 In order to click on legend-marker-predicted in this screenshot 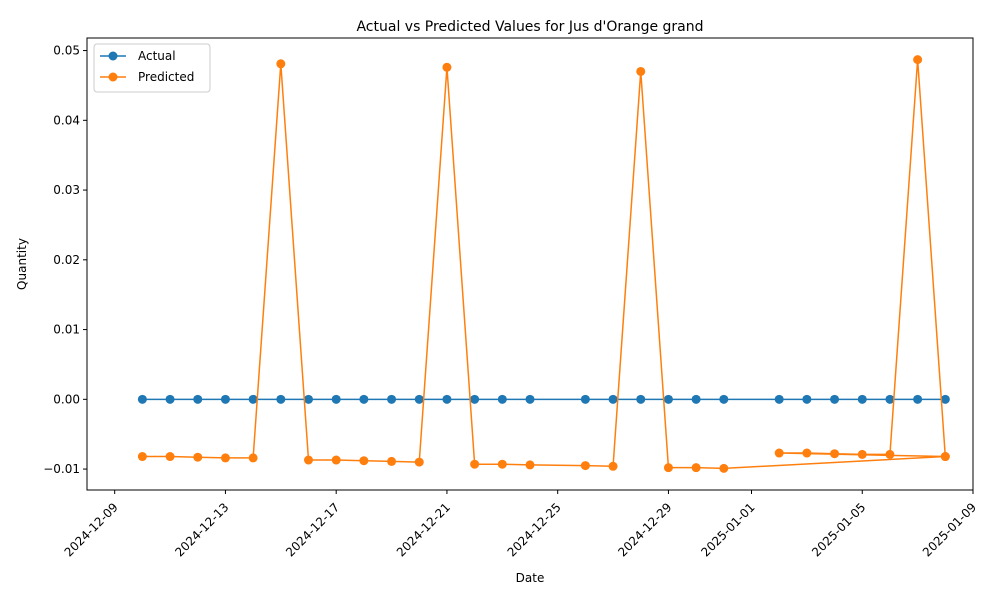, I will do `click(113, 77)`.